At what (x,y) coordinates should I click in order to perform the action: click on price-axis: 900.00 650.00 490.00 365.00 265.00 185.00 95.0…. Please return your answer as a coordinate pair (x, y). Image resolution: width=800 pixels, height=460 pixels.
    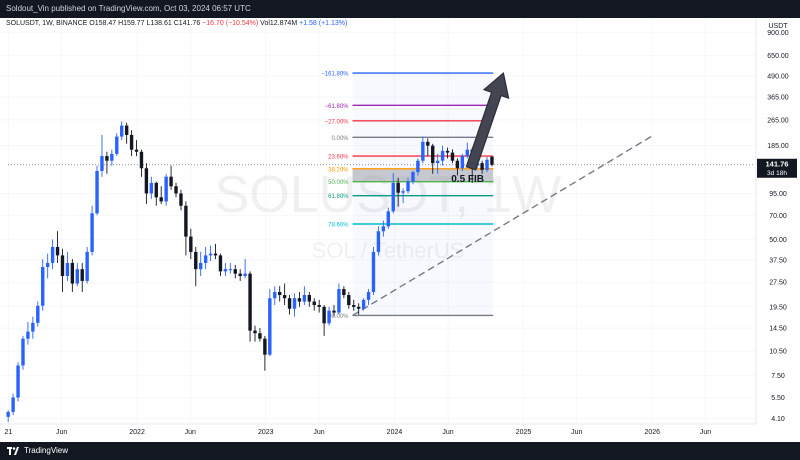
    Looking at the image, I should click on (778, 226).